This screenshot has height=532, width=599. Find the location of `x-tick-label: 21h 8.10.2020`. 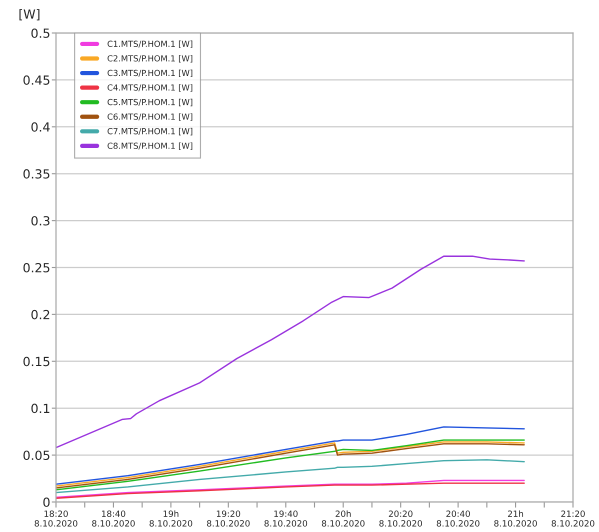

x-tick-label: 21h 8.10.2020 is located at coordinates (515, 518).